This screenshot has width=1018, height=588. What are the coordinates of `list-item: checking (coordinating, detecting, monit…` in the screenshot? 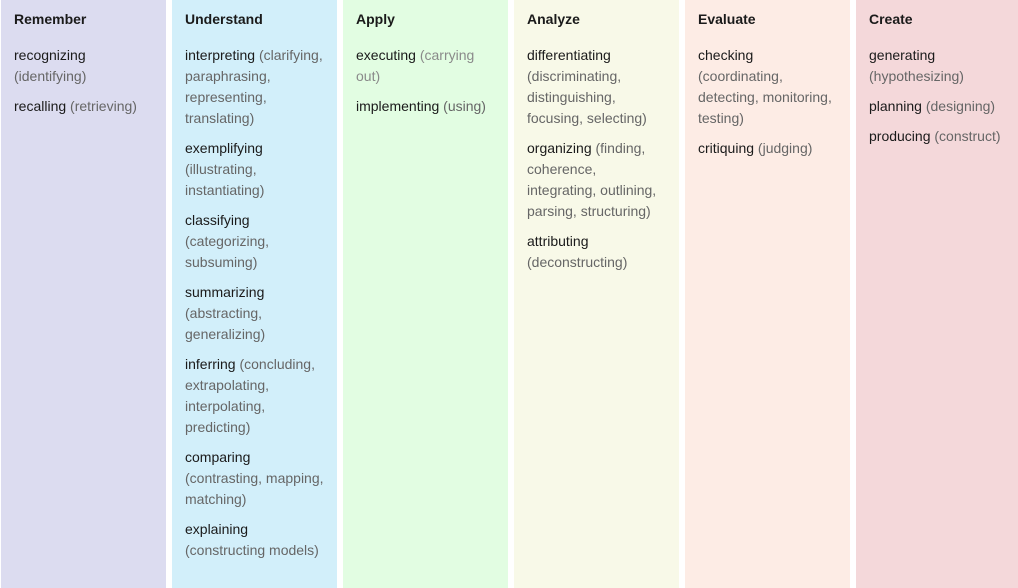 It's located at (769, 87).